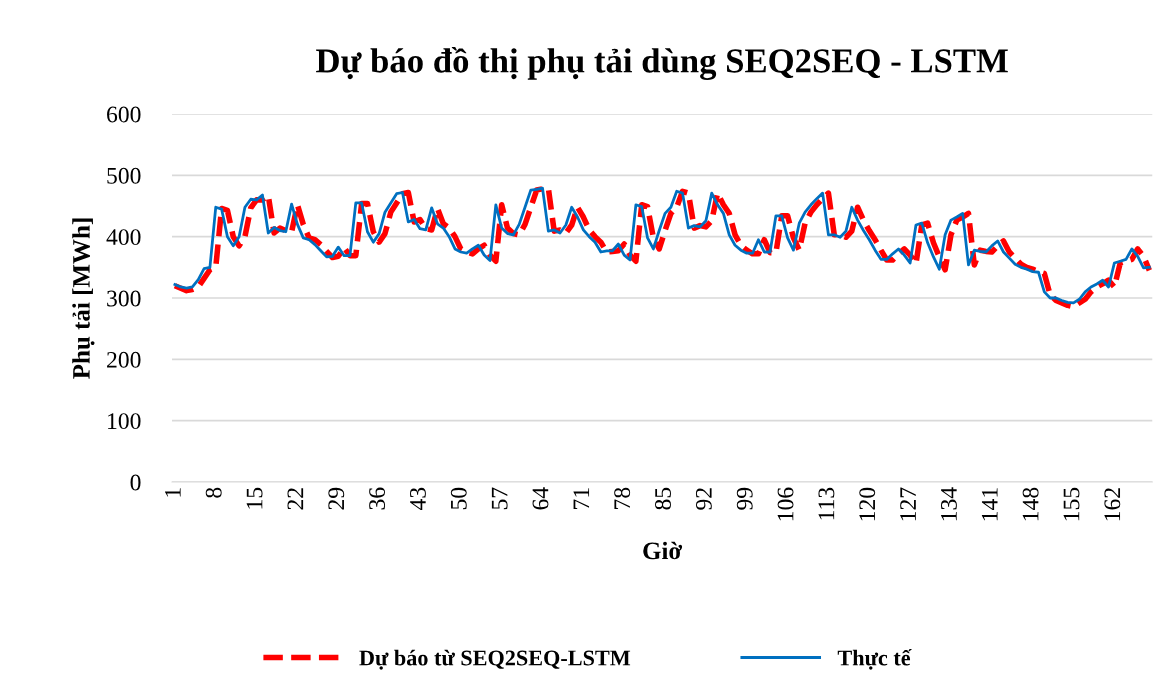 The width and height of the screenshot is (1174, 690). Describe the element at coordinates (1071, 504) in the screenshot. I see `x-tick-label: 155` at that location.